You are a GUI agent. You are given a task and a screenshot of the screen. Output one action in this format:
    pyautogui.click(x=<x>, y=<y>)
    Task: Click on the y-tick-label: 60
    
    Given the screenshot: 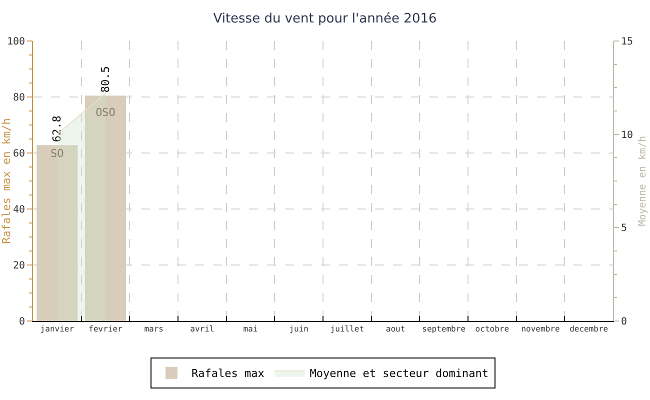 What is the action you would take?
    pyautogui.click(x=18, y=154)
    